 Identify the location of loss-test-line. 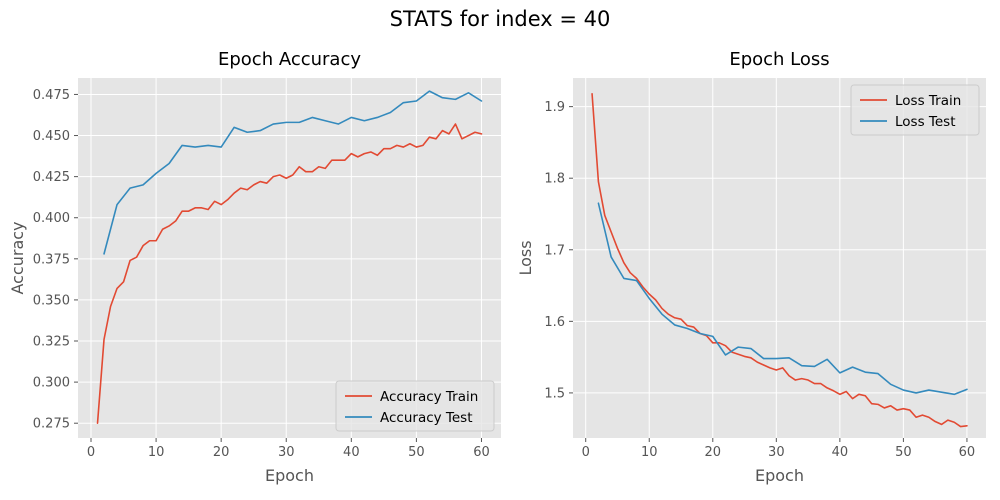
(782, 299).